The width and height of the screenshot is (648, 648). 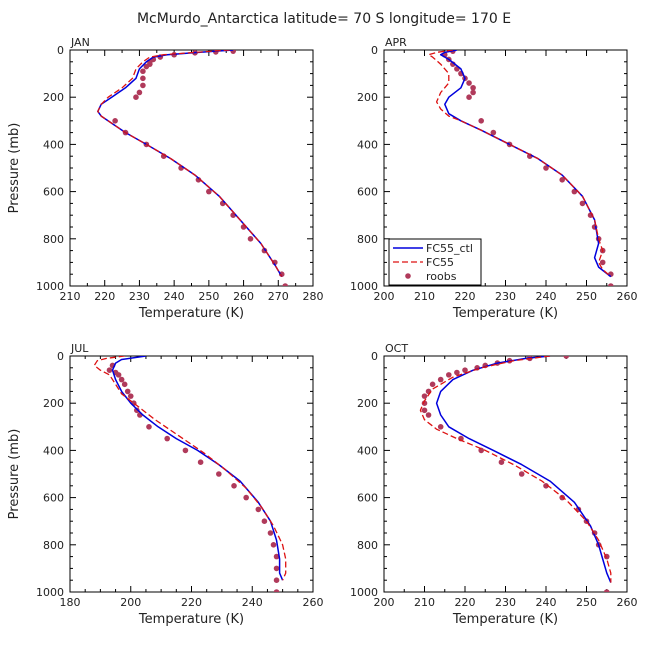 I want to click on panel-month-label: APR, so click(x=396, y=42).